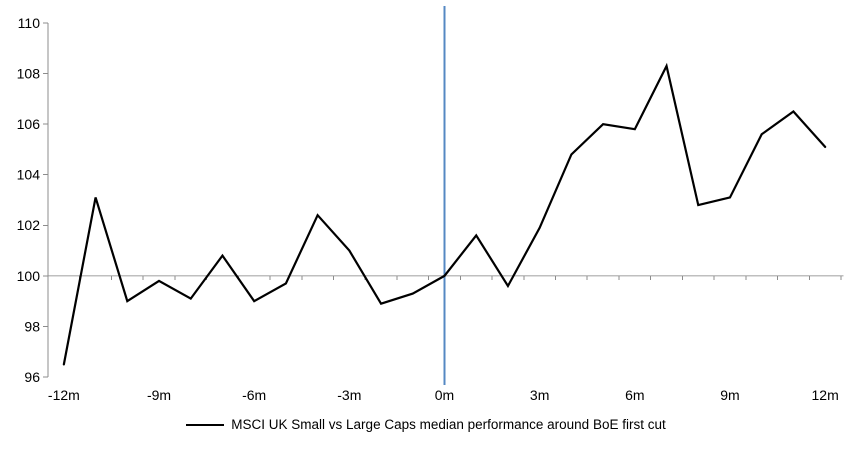 The width and height of the screenshot is (852, 450). Describe the element at coordinates (64, 395) in the screenshot. I see `x-axis-tick-label: -12m` at that location.